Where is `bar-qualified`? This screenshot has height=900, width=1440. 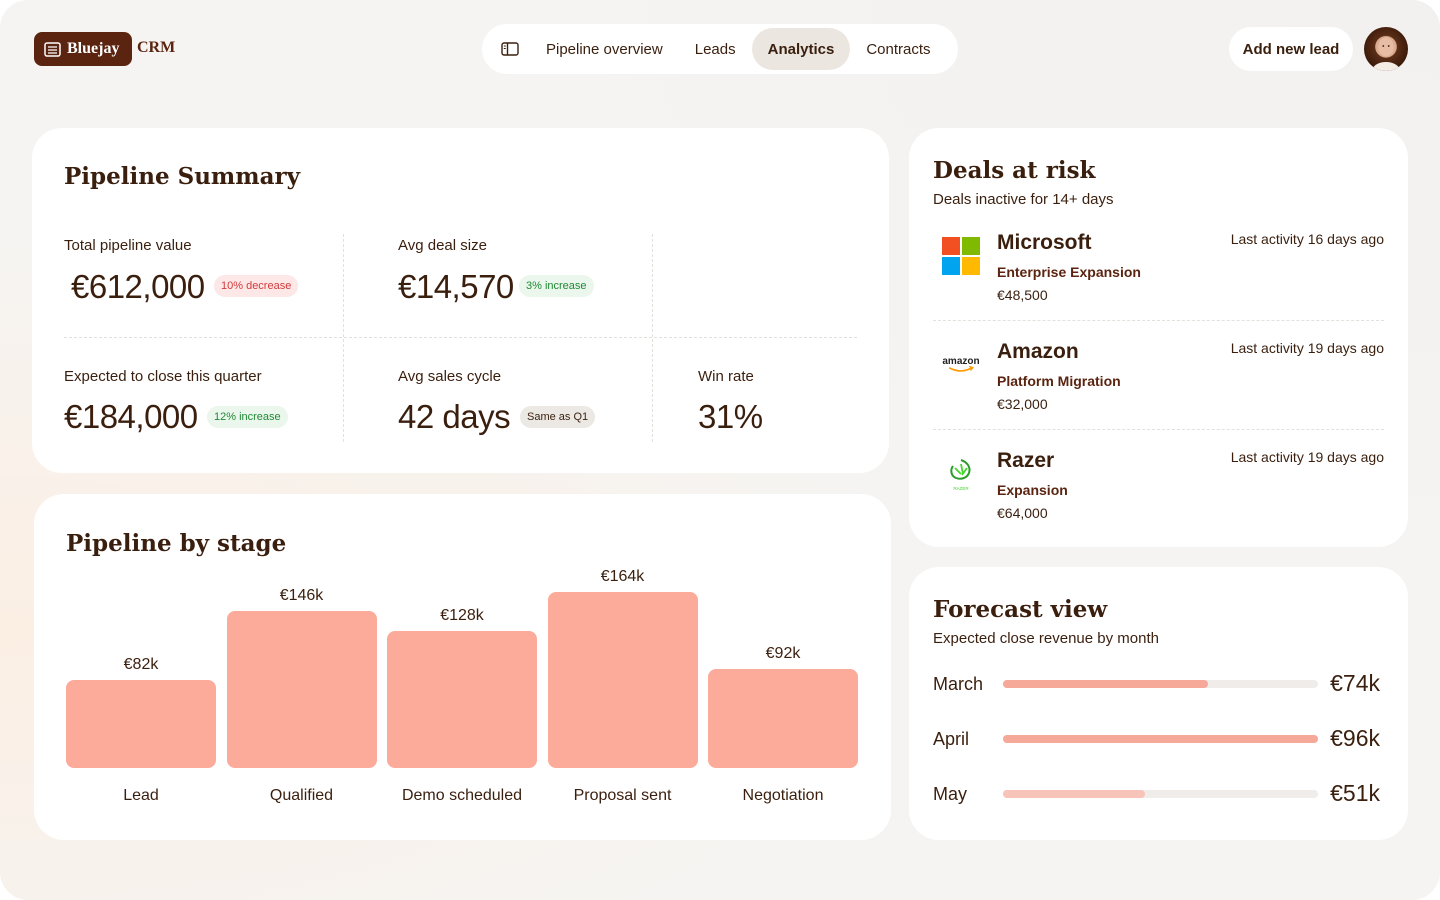 bar-qualified is located at coordinates (301, 689).